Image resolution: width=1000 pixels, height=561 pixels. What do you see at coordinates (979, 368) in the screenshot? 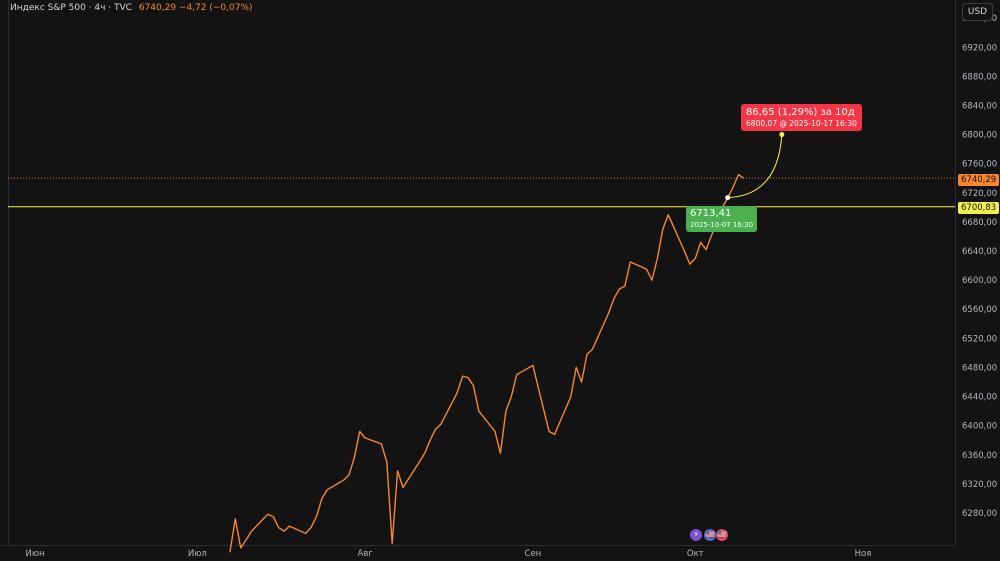
I see `y-tick-label: 6480,00` at bounding box center [979, 368].